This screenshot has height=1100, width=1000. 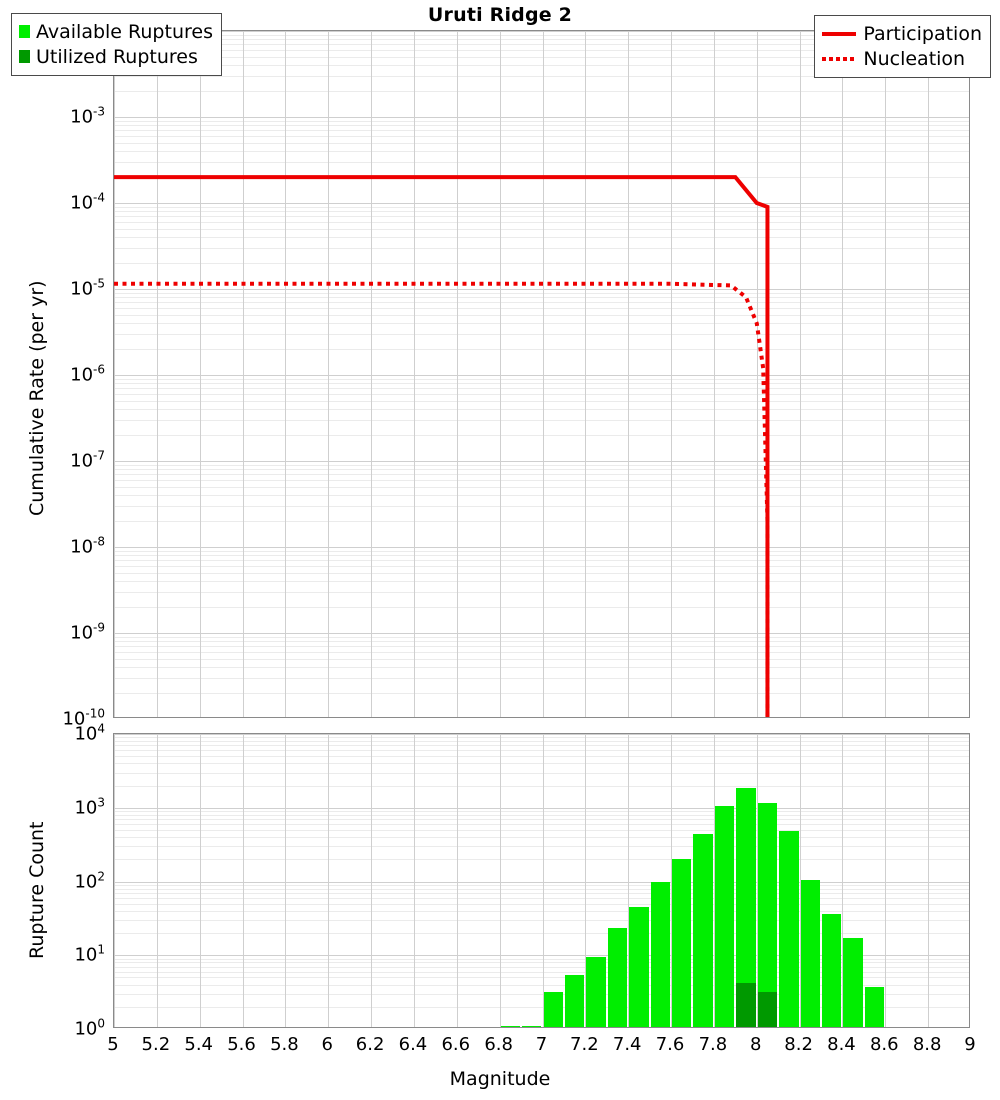 What do you see at coordinates (156, 1044) in the screenshot?
I see `x-tick-label: 5.2` at bounding box center [156, 1044].